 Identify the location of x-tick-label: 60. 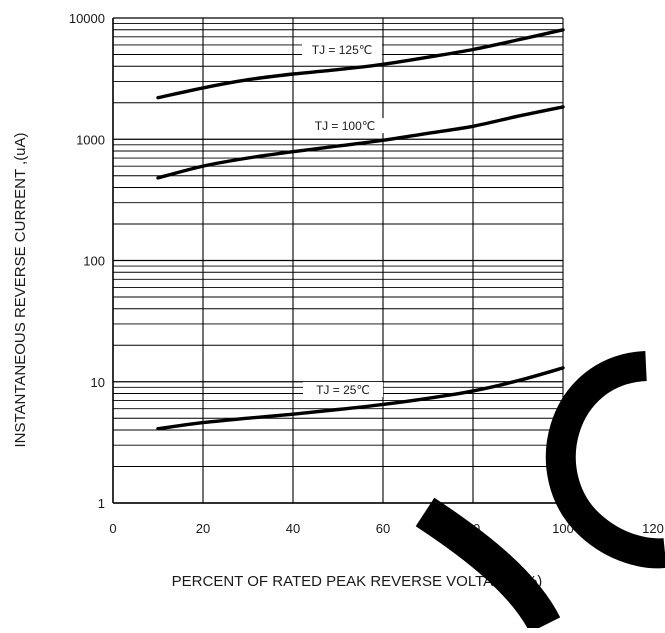
(383, 528).